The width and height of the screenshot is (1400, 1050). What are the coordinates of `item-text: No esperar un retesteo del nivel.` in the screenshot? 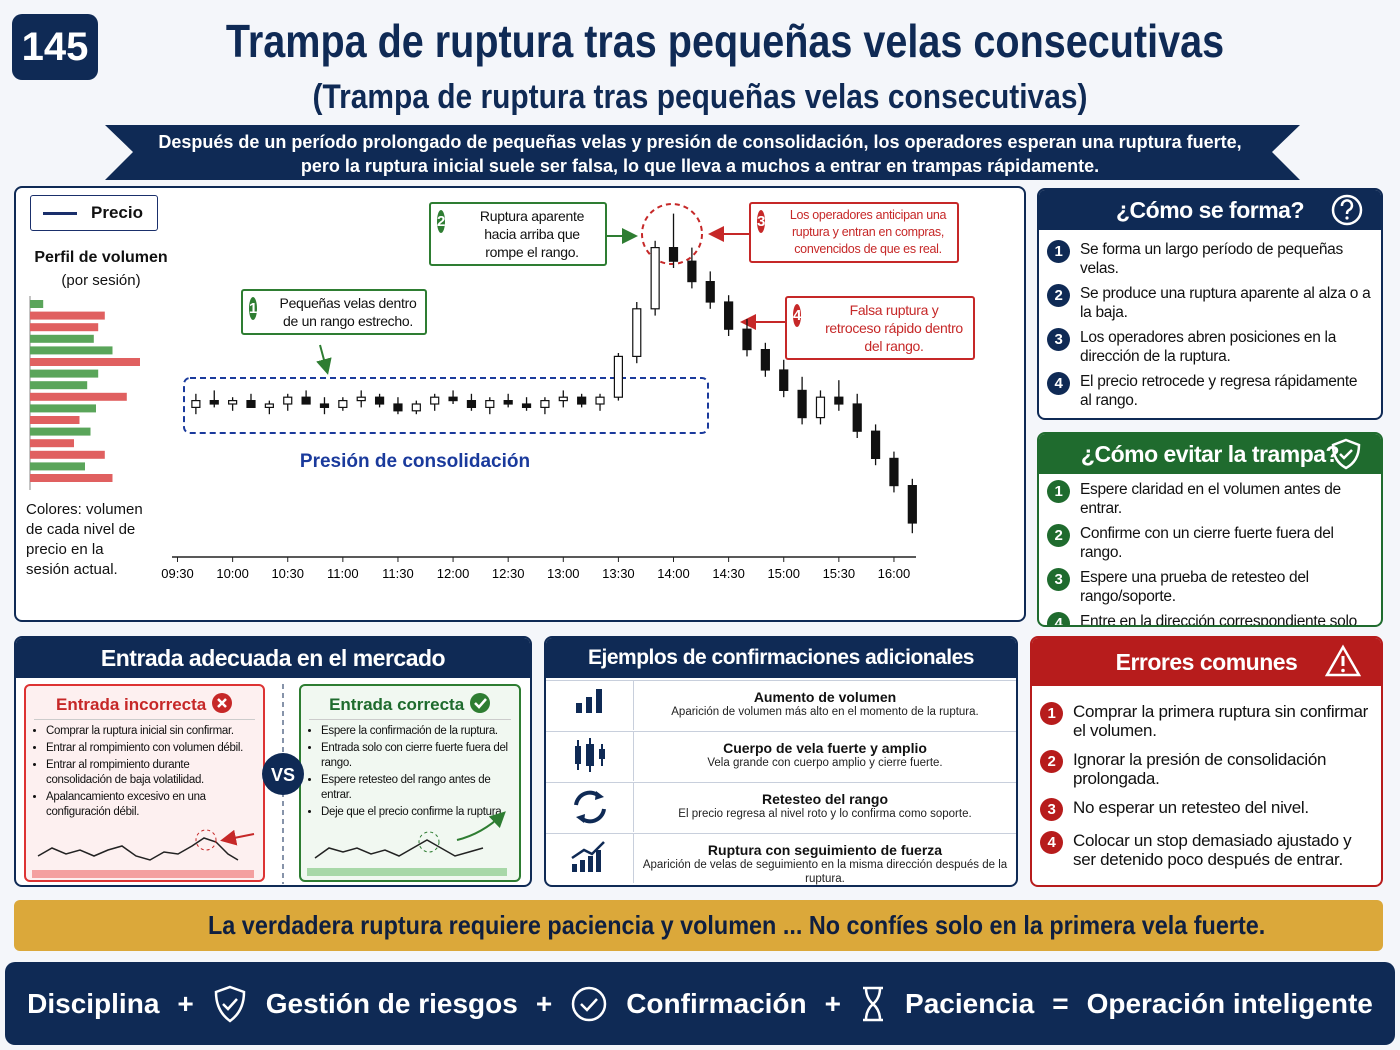 It's located at (1191, 807).